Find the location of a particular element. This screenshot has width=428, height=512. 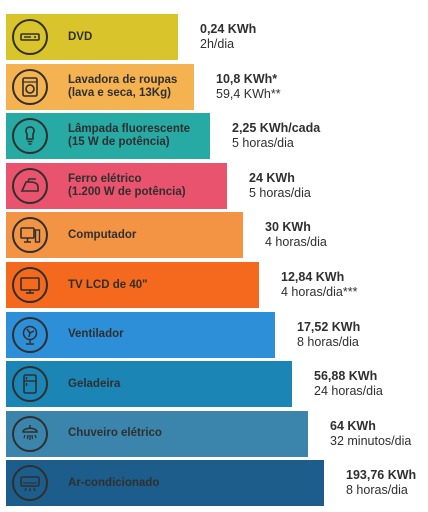

bar-label: Ar-condicionado is located at coordinates (113, 483).